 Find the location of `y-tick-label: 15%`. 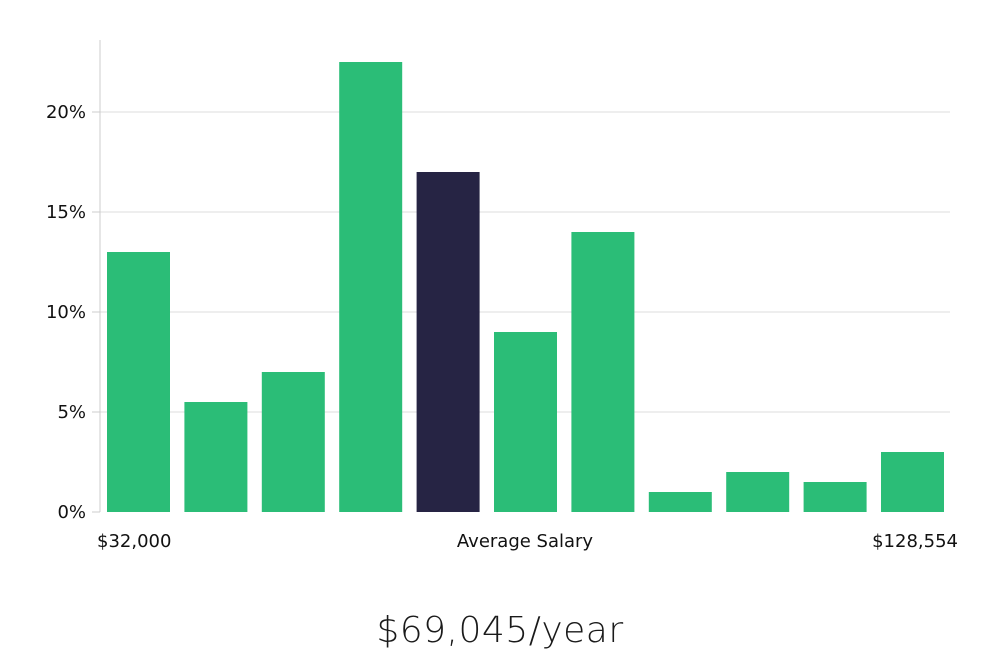

y-tick-label: 15% is located at coordinates (66, 212).